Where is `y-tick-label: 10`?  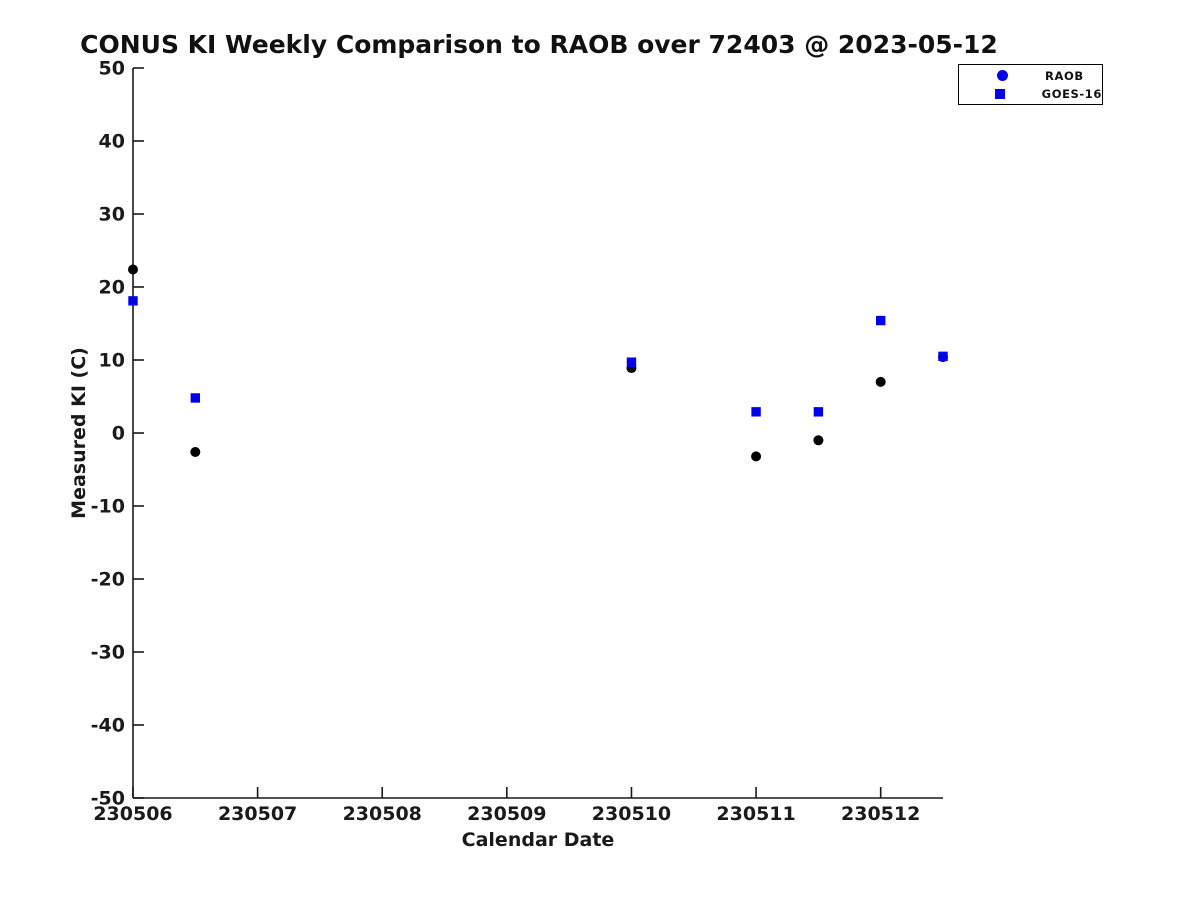
y-tick-label: 10 is located at coordinates (112, 361).